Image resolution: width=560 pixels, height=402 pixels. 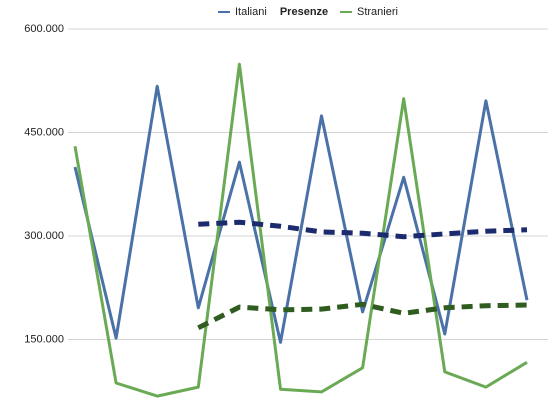 What do you see at coordinates (44, 339) in the screenshot?
I see `y-tick-label: 150.000` at bounding box center [44, 339].